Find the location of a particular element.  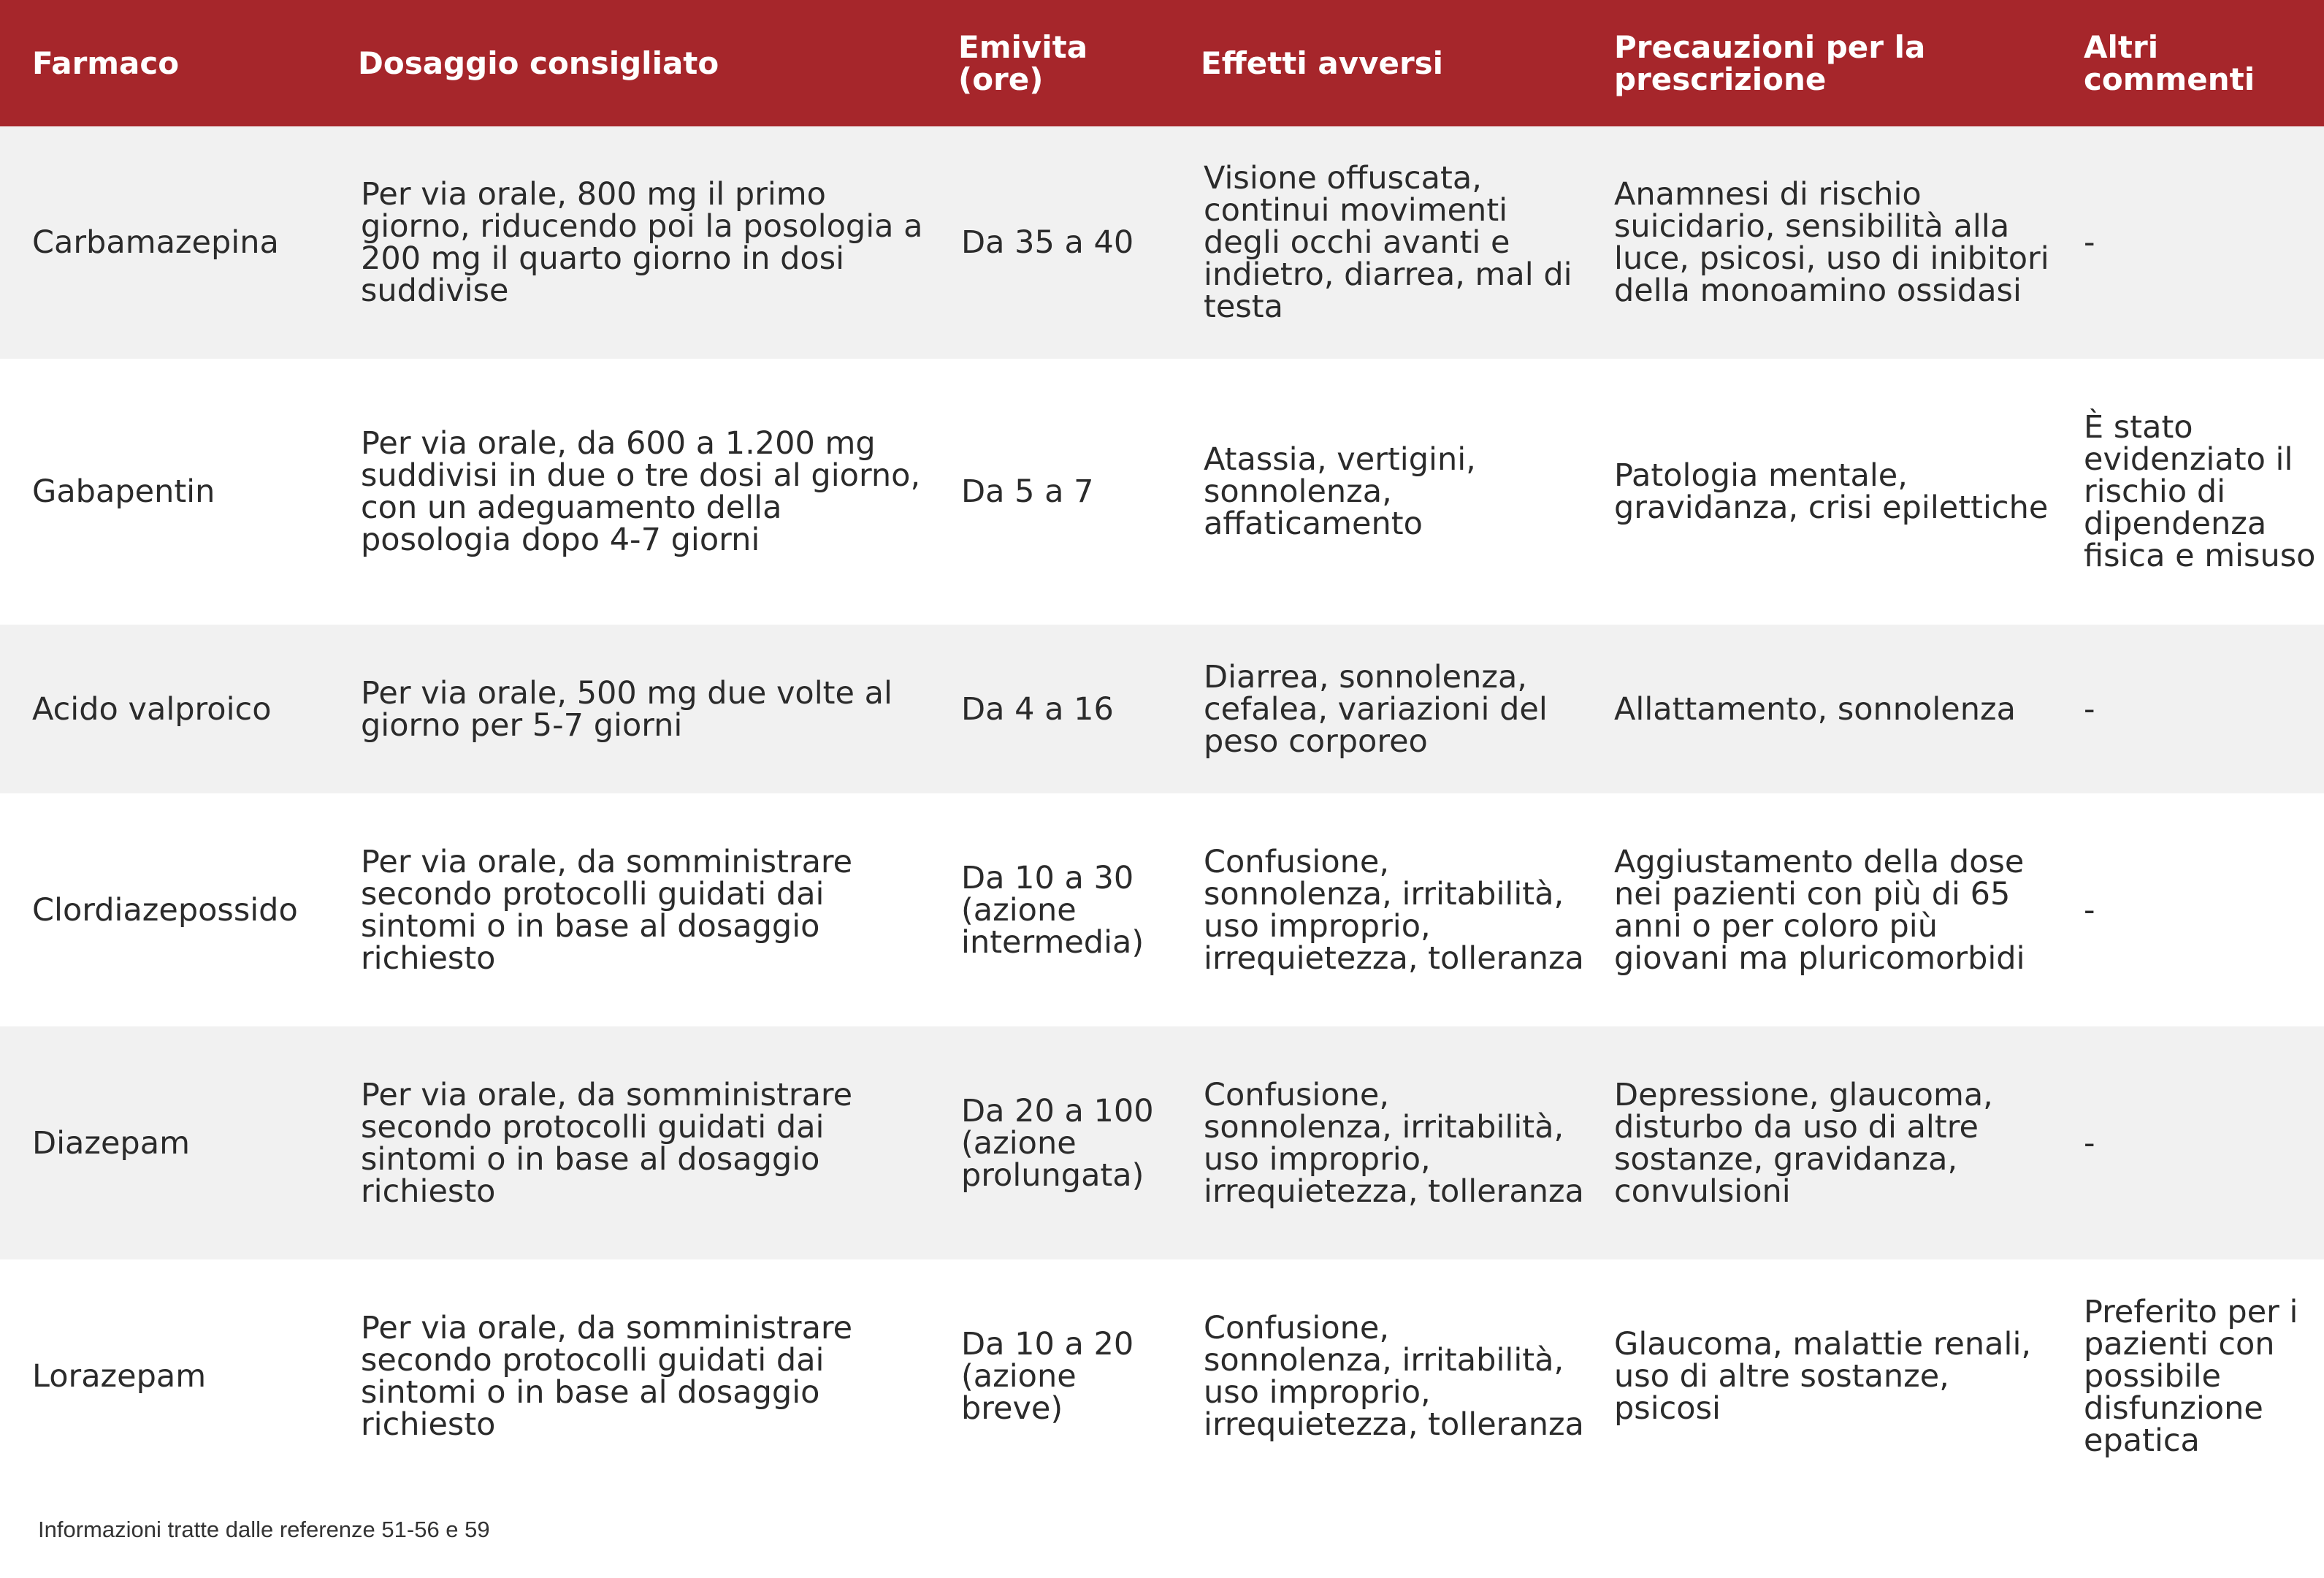

cell-farmaco: Clordiazepossido is located at coordinates (165, 910).